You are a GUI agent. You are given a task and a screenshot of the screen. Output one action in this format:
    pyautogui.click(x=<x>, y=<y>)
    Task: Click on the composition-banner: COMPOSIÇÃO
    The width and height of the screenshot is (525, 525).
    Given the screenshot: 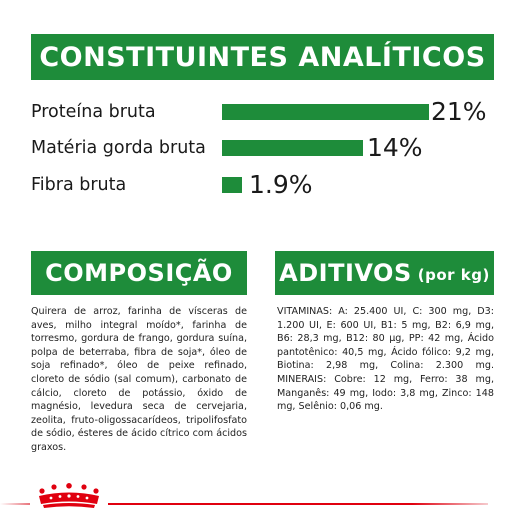 What is the action you would take?
    pyautogui.click(x=139, y=273)
    